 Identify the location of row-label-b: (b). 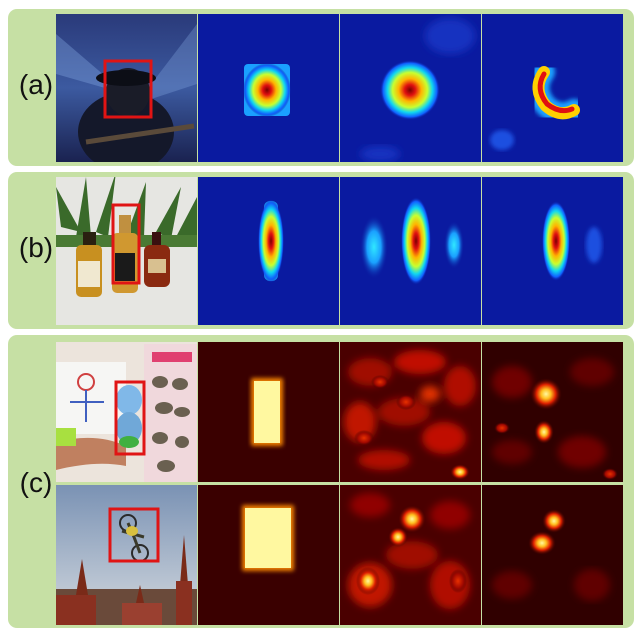
(36, 247).